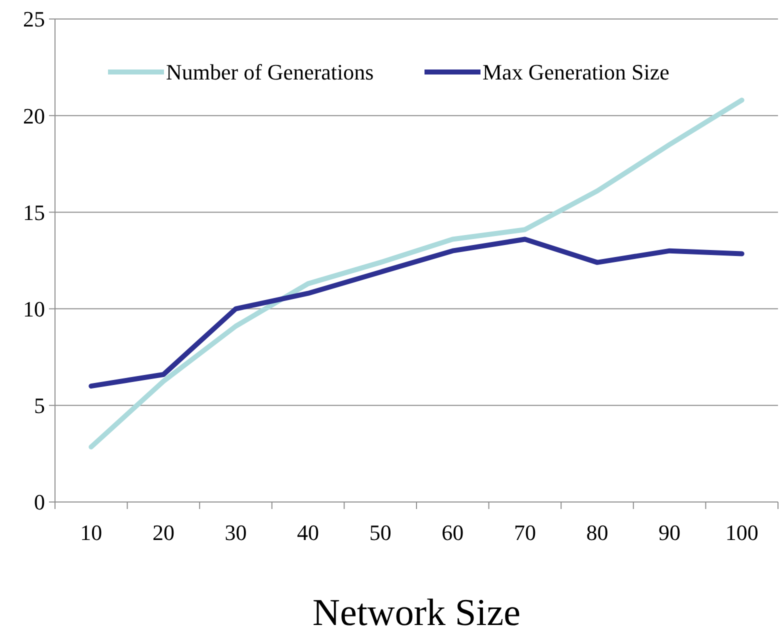 This screenshot has width=783, height=633. What do you see at coordinates (669, 532) in the screenshot?
I see `x-tick-label: 90` at bounding box center [669, 532].